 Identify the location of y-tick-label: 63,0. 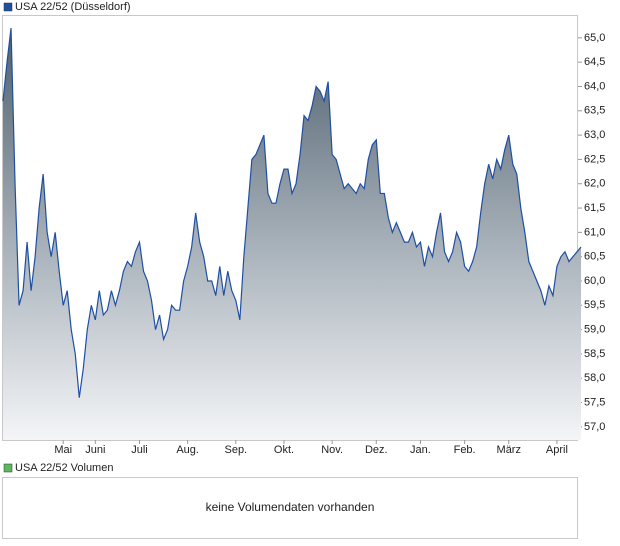
(594, 135).